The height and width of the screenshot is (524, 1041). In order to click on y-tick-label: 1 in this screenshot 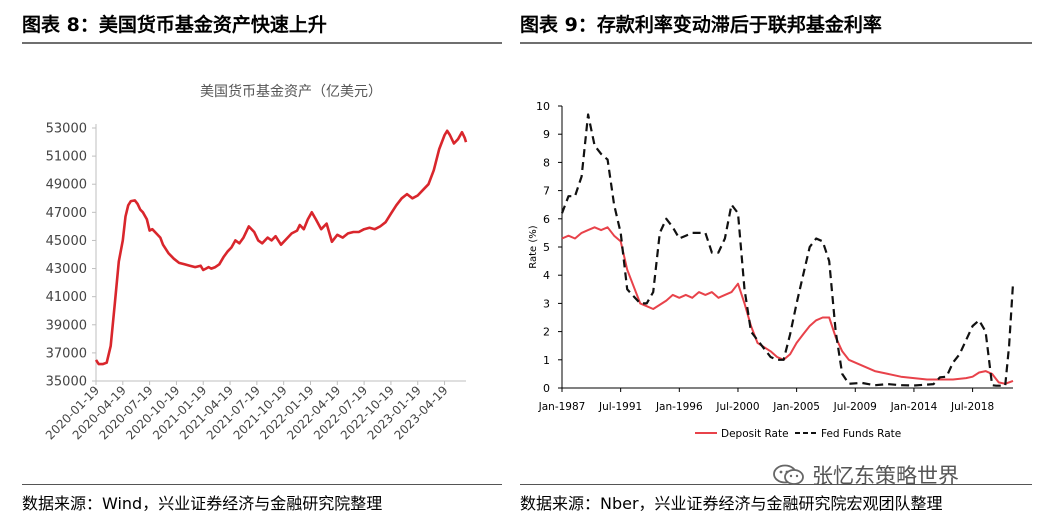, I will do `click(546, 360)`.